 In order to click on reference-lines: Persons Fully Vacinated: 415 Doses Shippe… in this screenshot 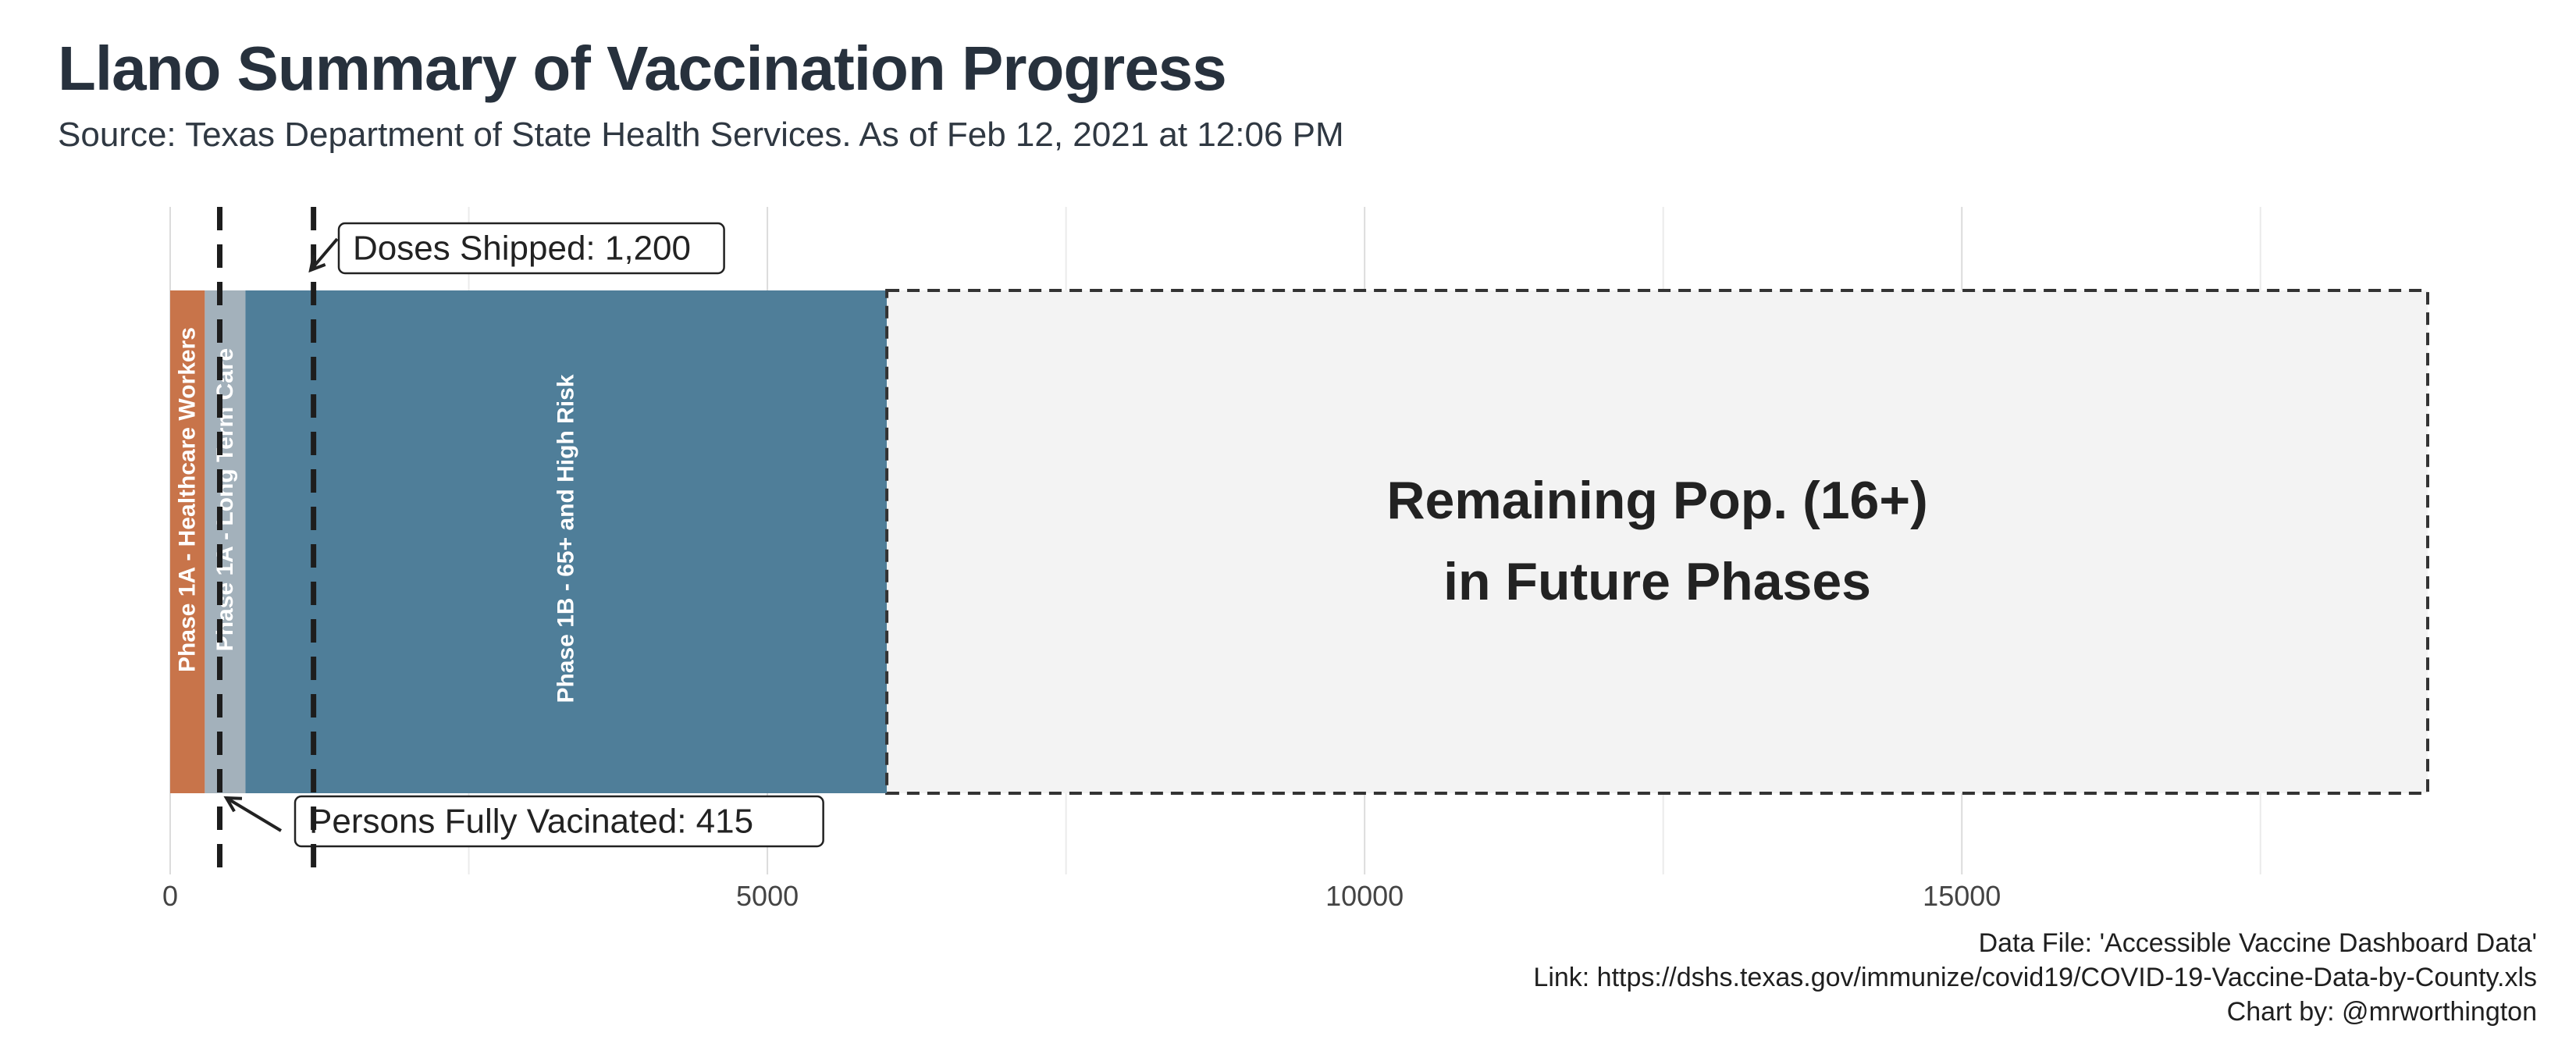, I will do `click(520, 540)`.